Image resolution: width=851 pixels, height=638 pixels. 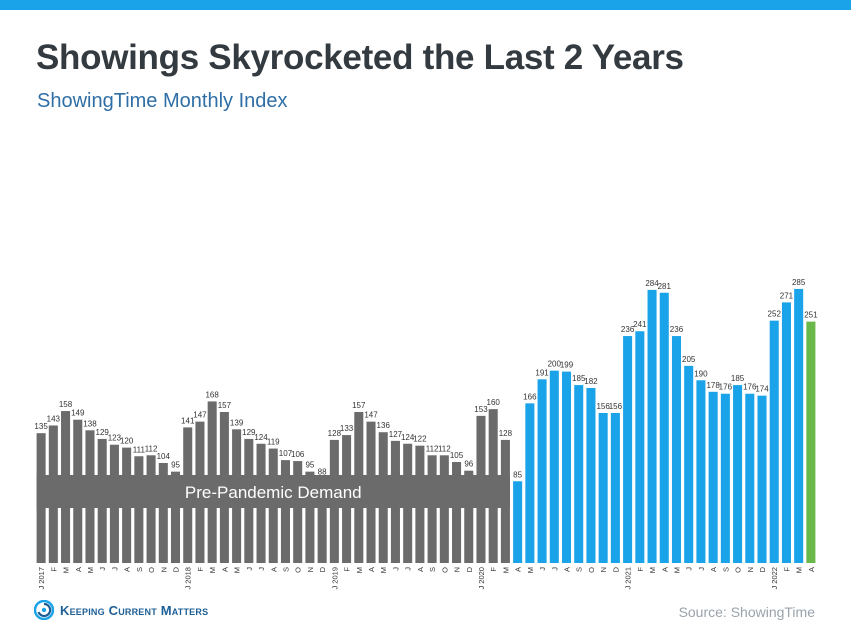 What do you see at coordinates (494, 402) in the screenshot?
I see `data-label: 160` at bounding box center [494, 402].